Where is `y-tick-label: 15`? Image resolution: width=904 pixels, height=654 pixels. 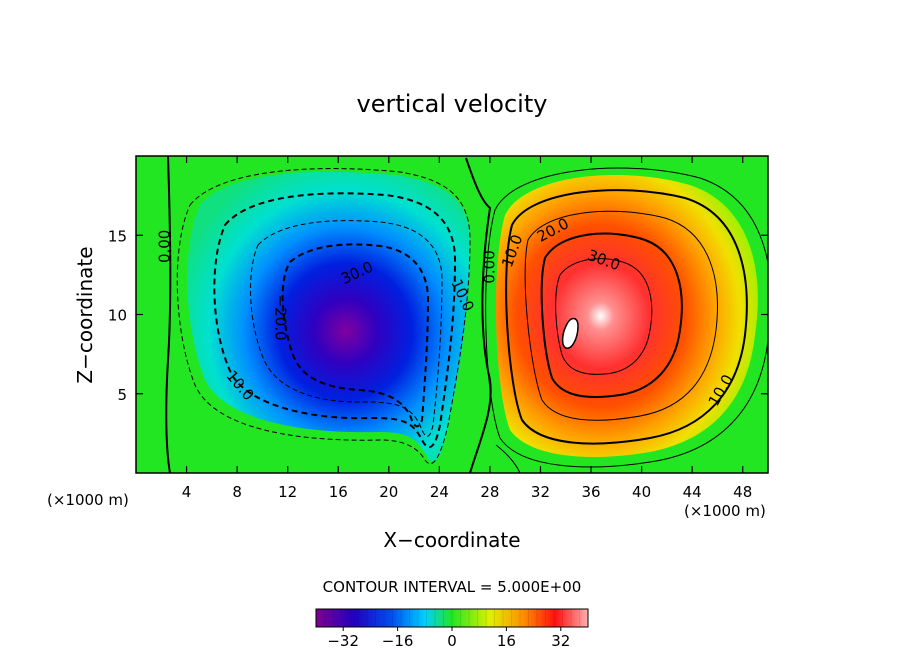
y-tick-label: 15 is located at coordinates (117, 236).